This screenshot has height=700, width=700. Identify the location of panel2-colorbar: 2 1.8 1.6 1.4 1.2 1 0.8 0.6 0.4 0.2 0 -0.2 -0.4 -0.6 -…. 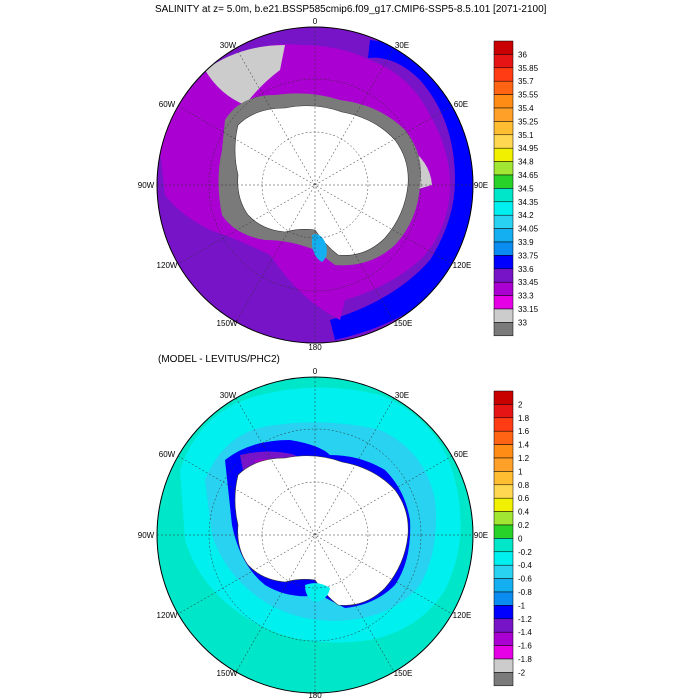
(512, 538).